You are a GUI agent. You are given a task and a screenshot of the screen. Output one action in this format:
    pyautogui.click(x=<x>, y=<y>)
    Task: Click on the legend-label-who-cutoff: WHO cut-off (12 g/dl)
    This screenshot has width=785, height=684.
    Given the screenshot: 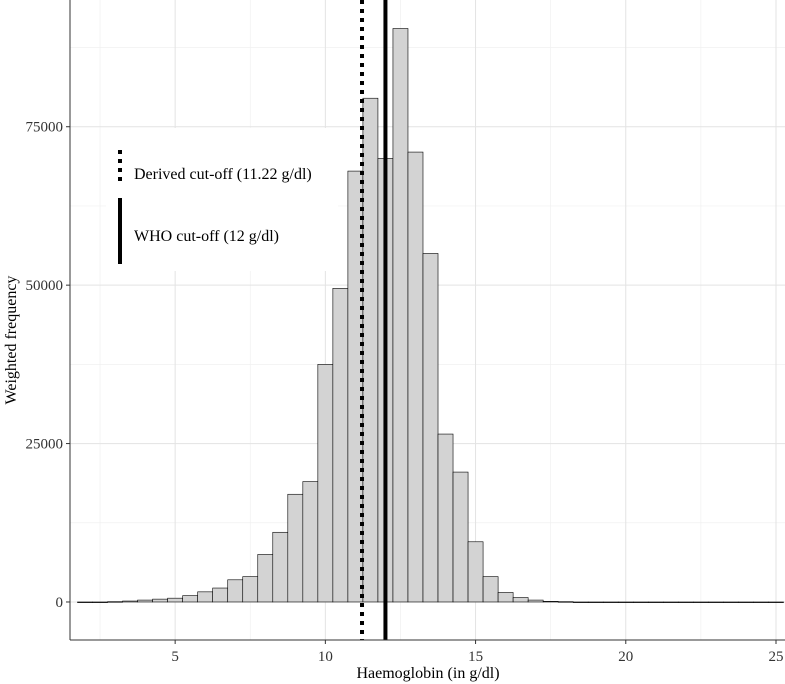 What is the action you would take?
    pyautogui.click(x=206, y=236)
    